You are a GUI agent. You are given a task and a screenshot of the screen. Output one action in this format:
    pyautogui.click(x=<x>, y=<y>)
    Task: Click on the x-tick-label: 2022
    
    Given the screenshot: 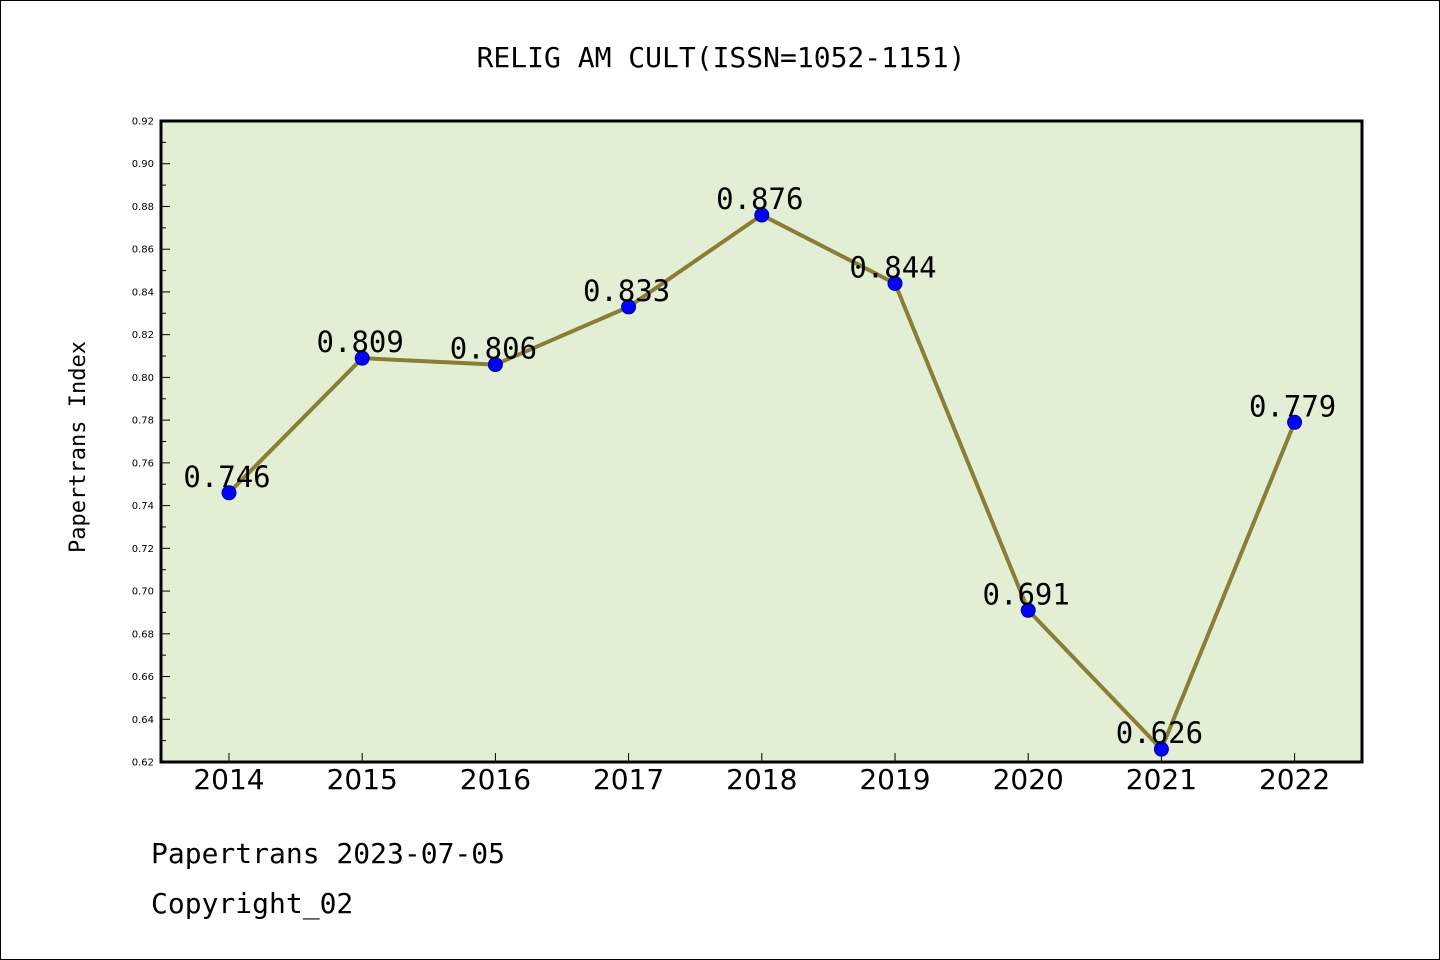 What is the action you would take?
    pyautogui.click(x=1294, y=779)
    